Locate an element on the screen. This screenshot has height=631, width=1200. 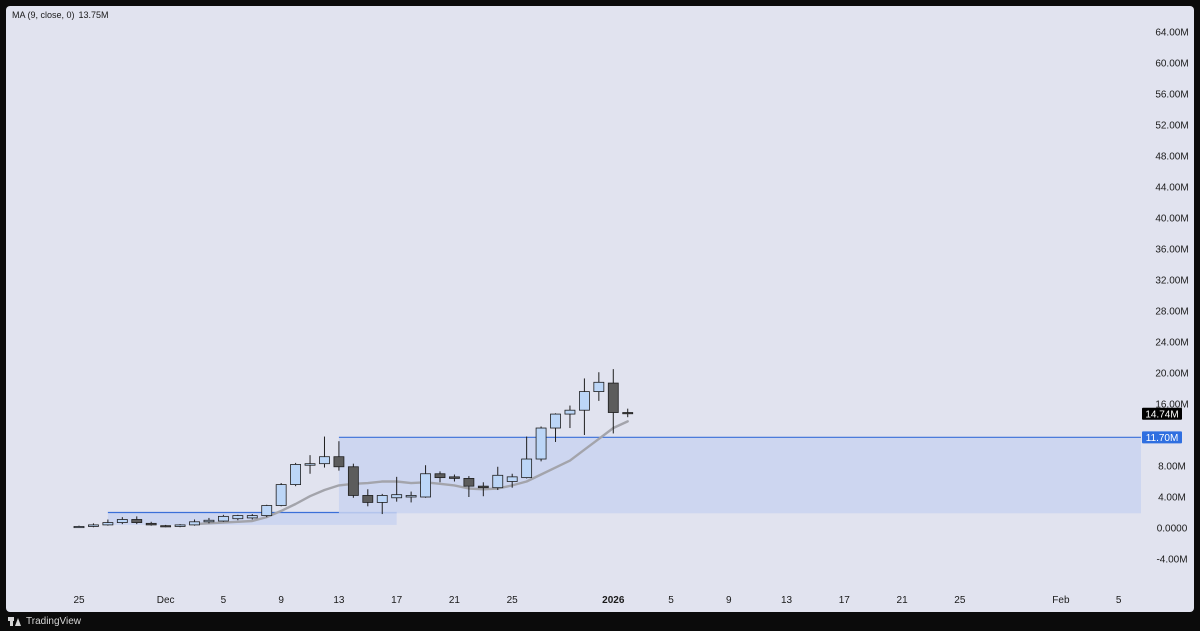
y-tick-label: -4.00M is located at coordinates (1171, 560).